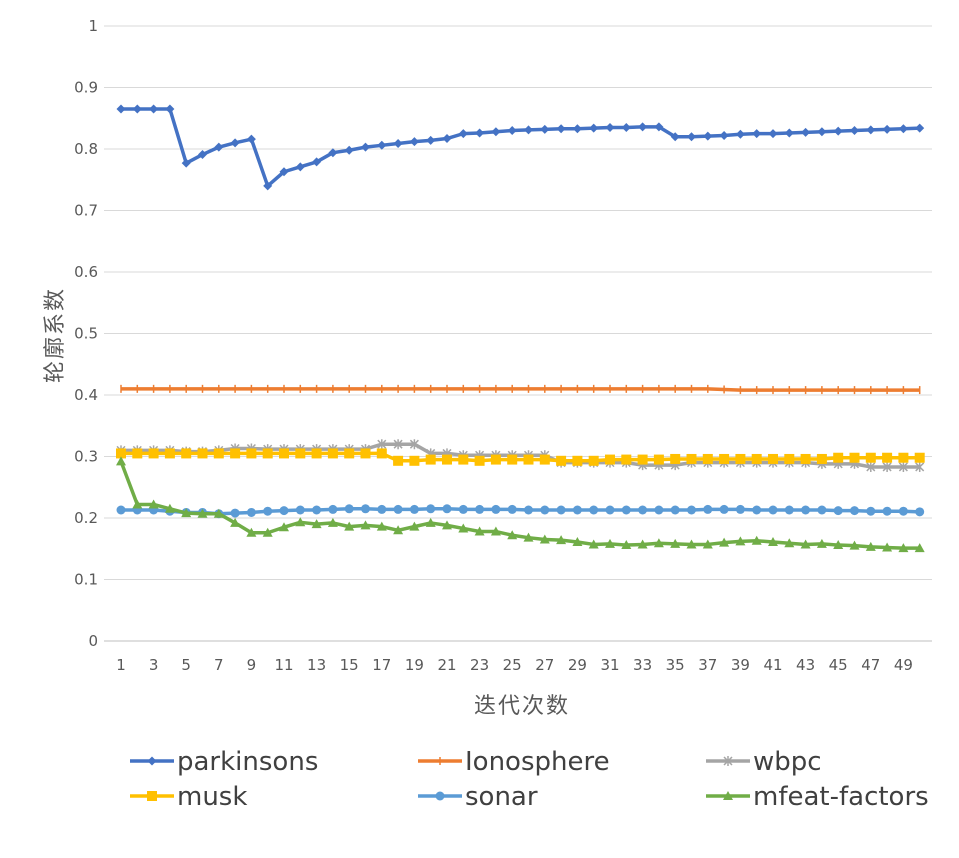  What do you see at coordinates (446, 665) in the screenshot?
I see `x-tick-label: 21` at bounding box center [446, 665].